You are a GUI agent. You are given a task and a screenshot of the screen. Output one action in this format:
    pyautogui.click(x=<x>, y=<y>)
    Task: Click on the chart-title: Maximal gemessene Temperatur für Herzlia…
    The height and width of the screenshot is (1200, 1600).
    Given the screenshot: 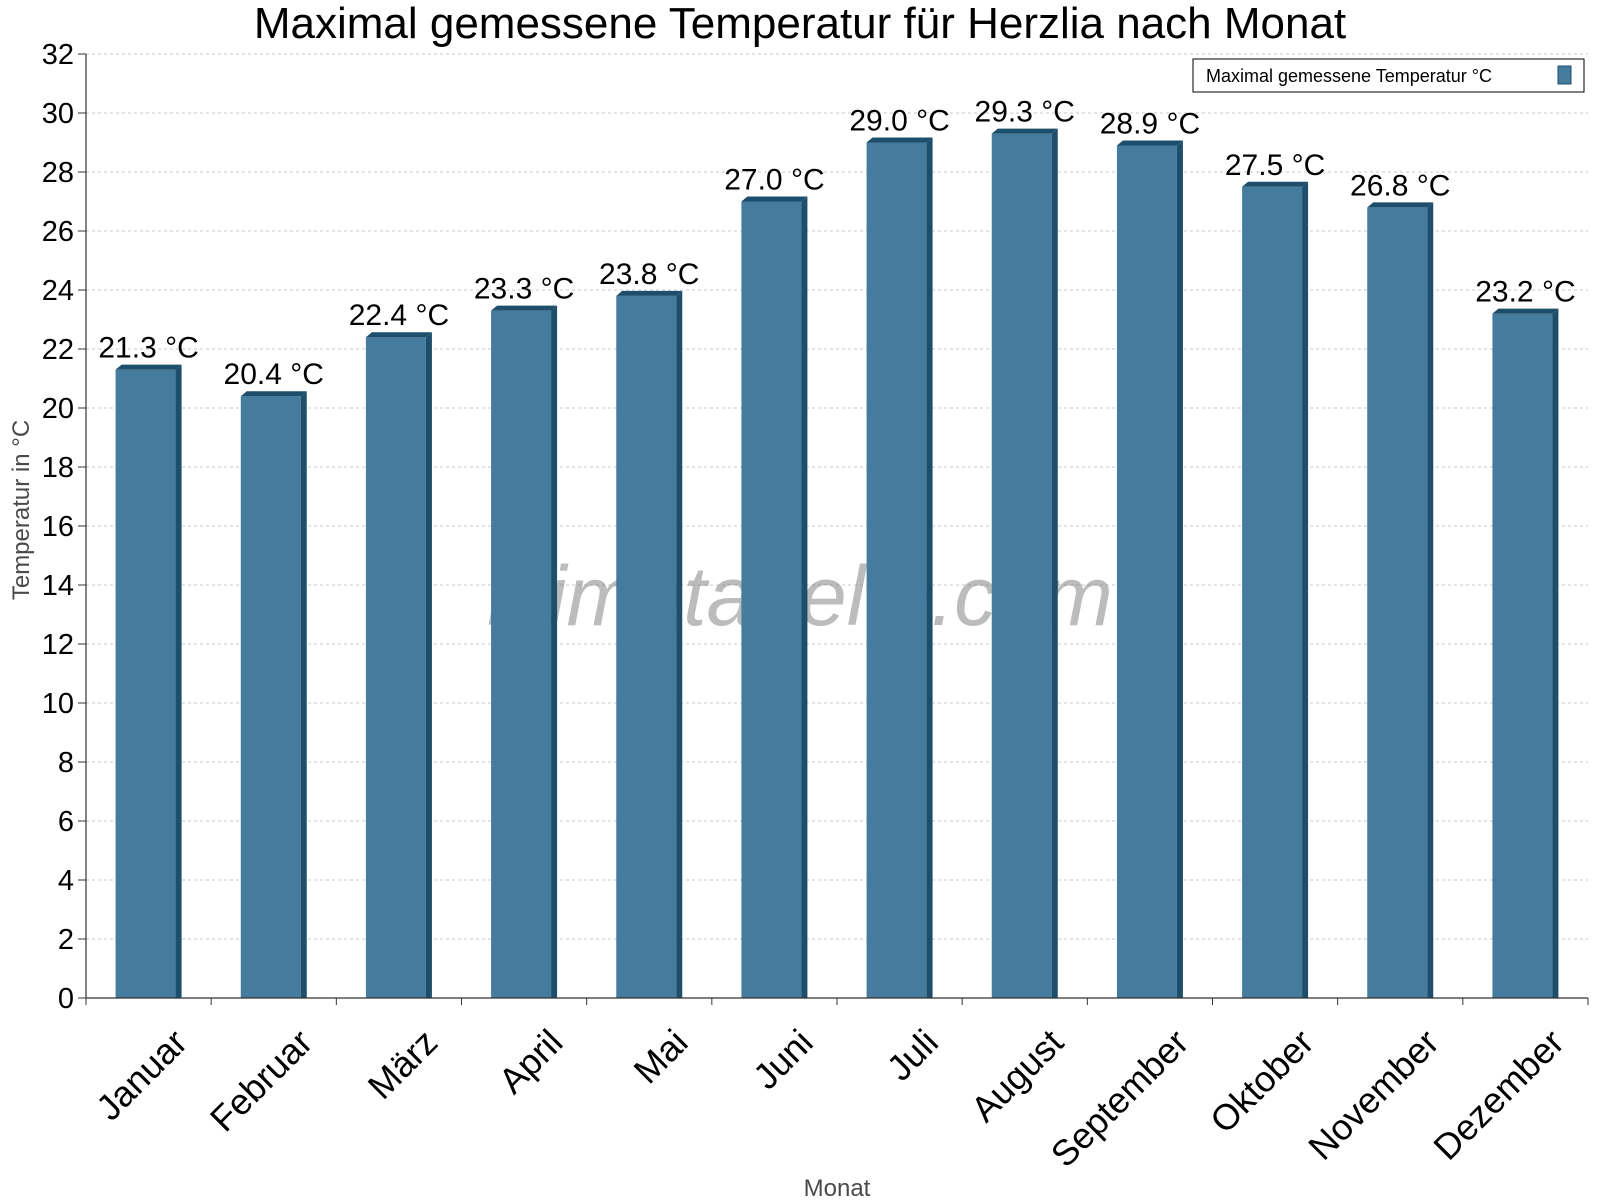 What is the action you would take?
    pyautogui.click(x=800, y=24)
    